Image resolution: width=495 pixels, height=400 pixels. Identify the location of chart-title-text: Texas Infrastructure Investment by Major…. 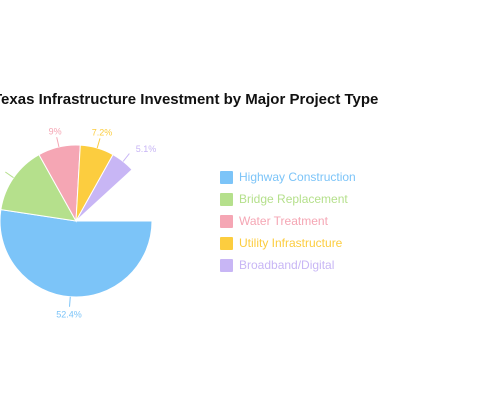
(189, 99).